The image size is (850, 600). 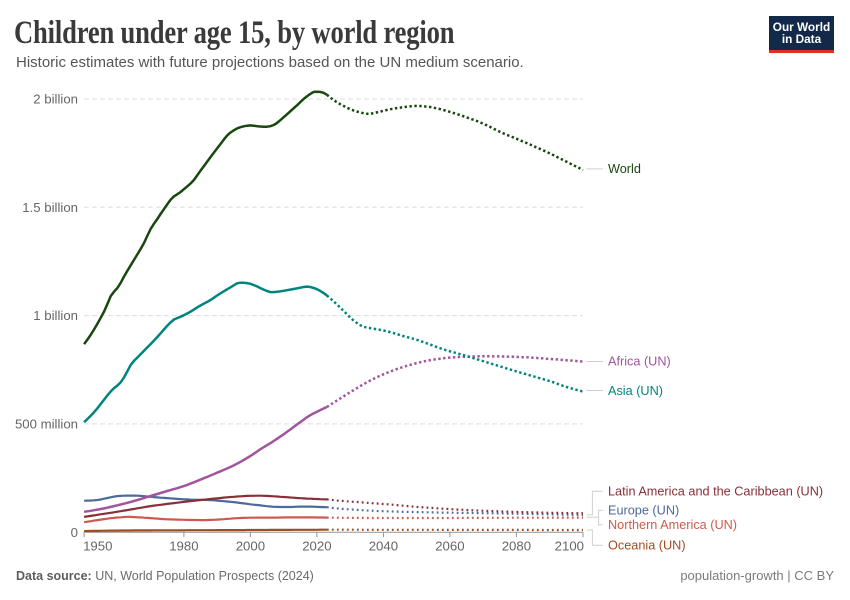 I want to click on svg-text: 1 billion, so click(x=55, y=315).